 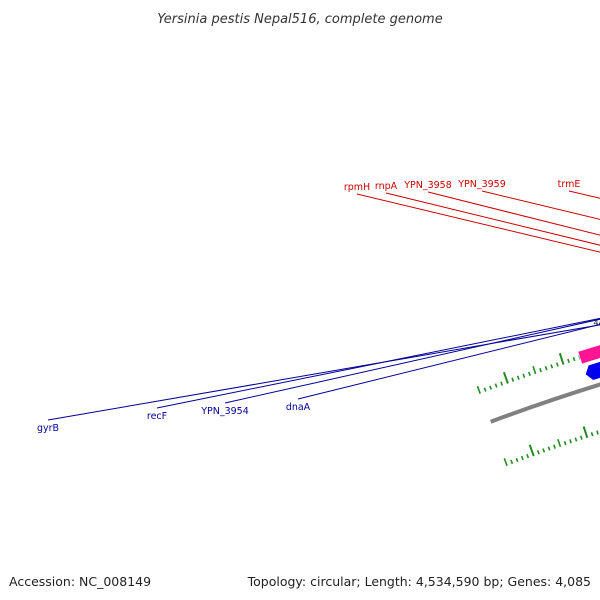 What do you see at coordinates (386, 186) in the screenshot?
I see `gene-label-rnpA: rnpA` at bounding box center [386, 186].